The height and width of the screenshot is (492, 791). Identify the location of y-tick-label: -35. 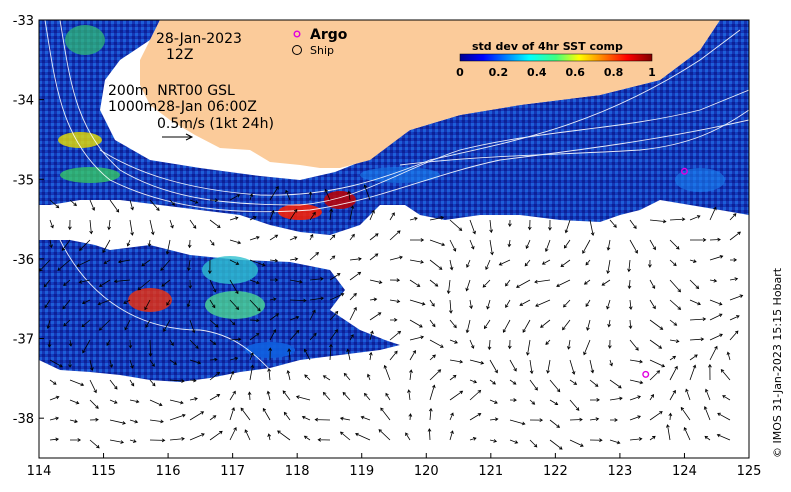
(23, 180).